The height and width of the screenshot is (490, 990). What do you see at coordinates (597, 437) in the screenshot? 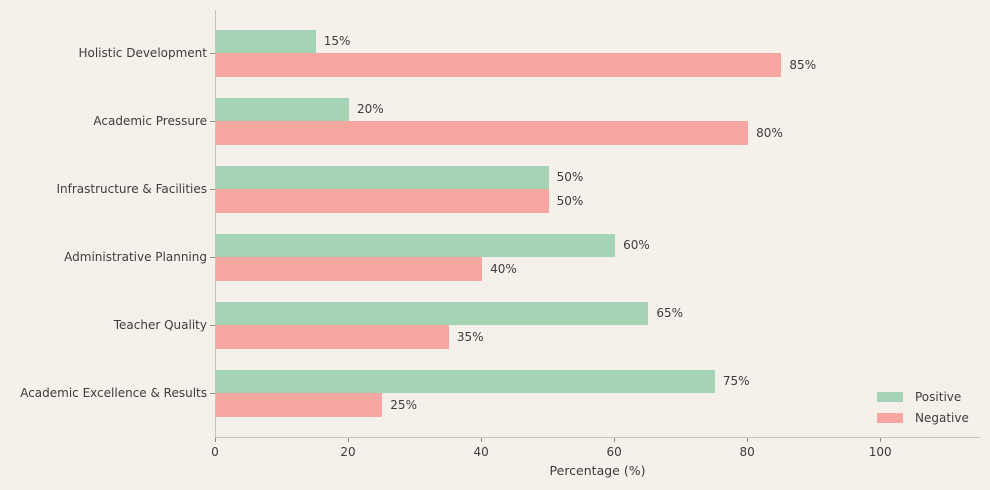
I see `x-axis-line` at bounding box center [597, 437].